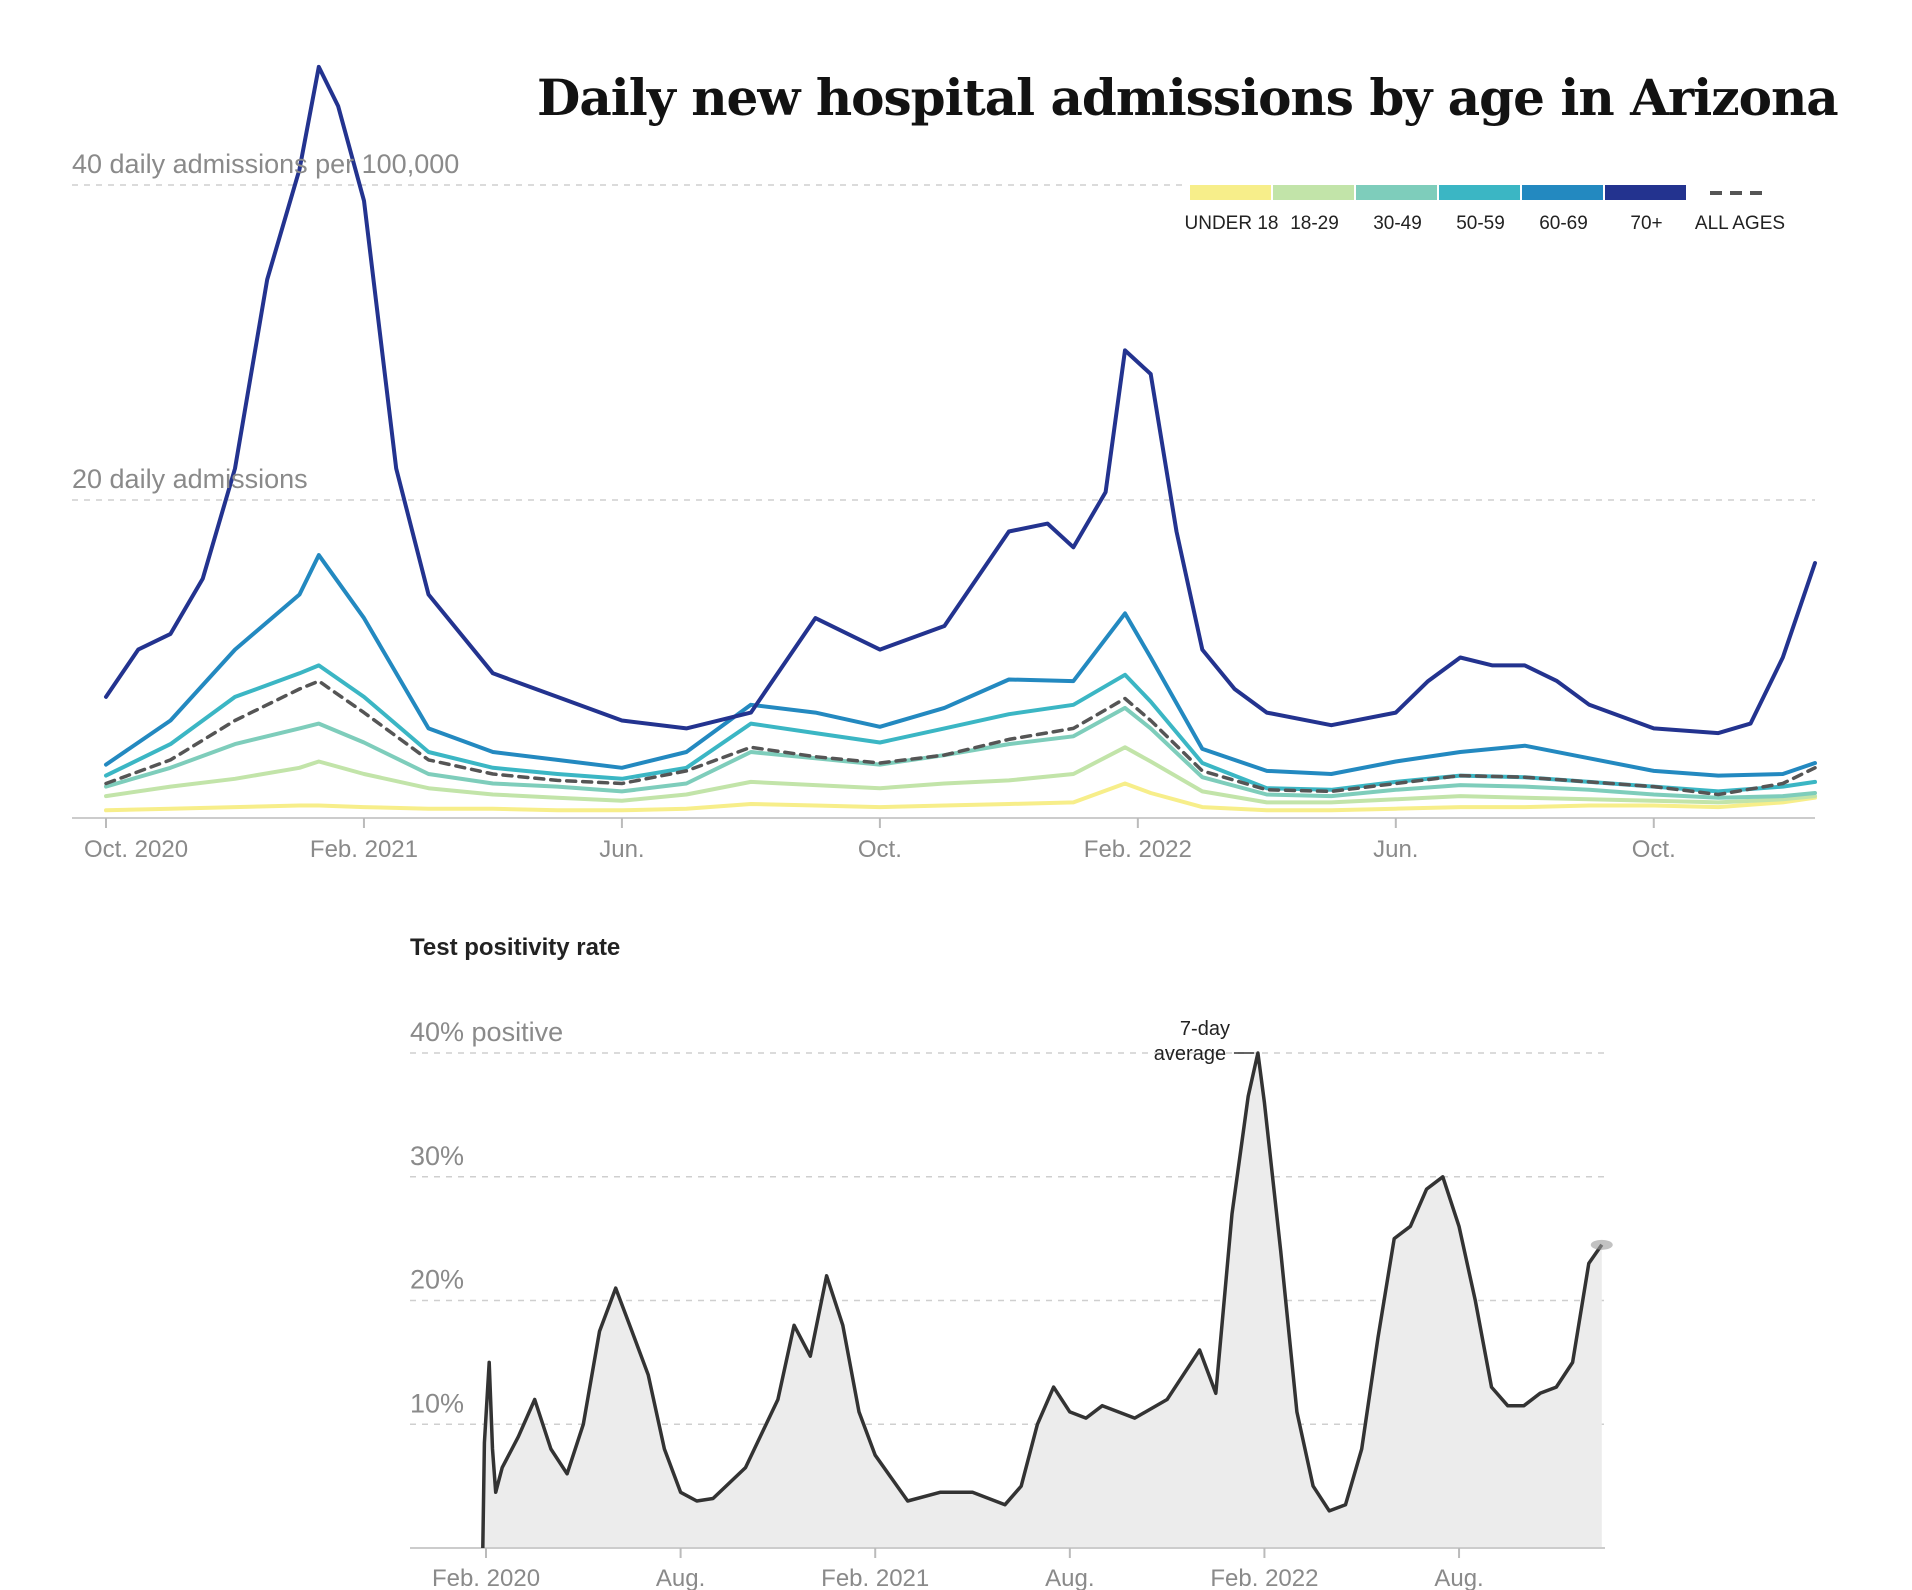  What do you see at coordinates (437, 1403) in the screenshot?
I see `y-tick-label-10: 10%` at bounding box center [437, 1403].